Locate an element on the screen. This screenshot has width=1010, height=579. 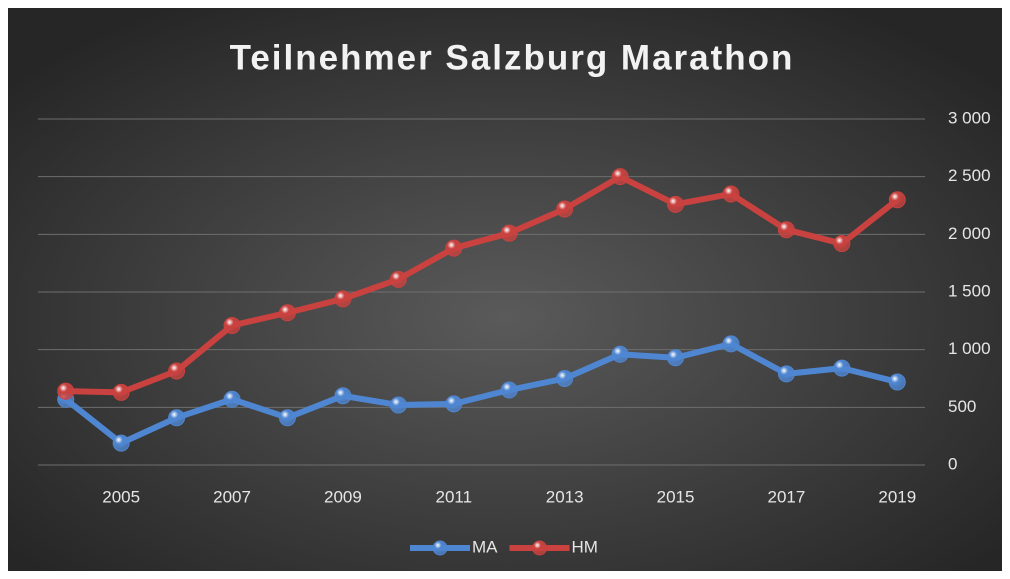
x-tick-label: 2011 is located at coordinates (454, 496).